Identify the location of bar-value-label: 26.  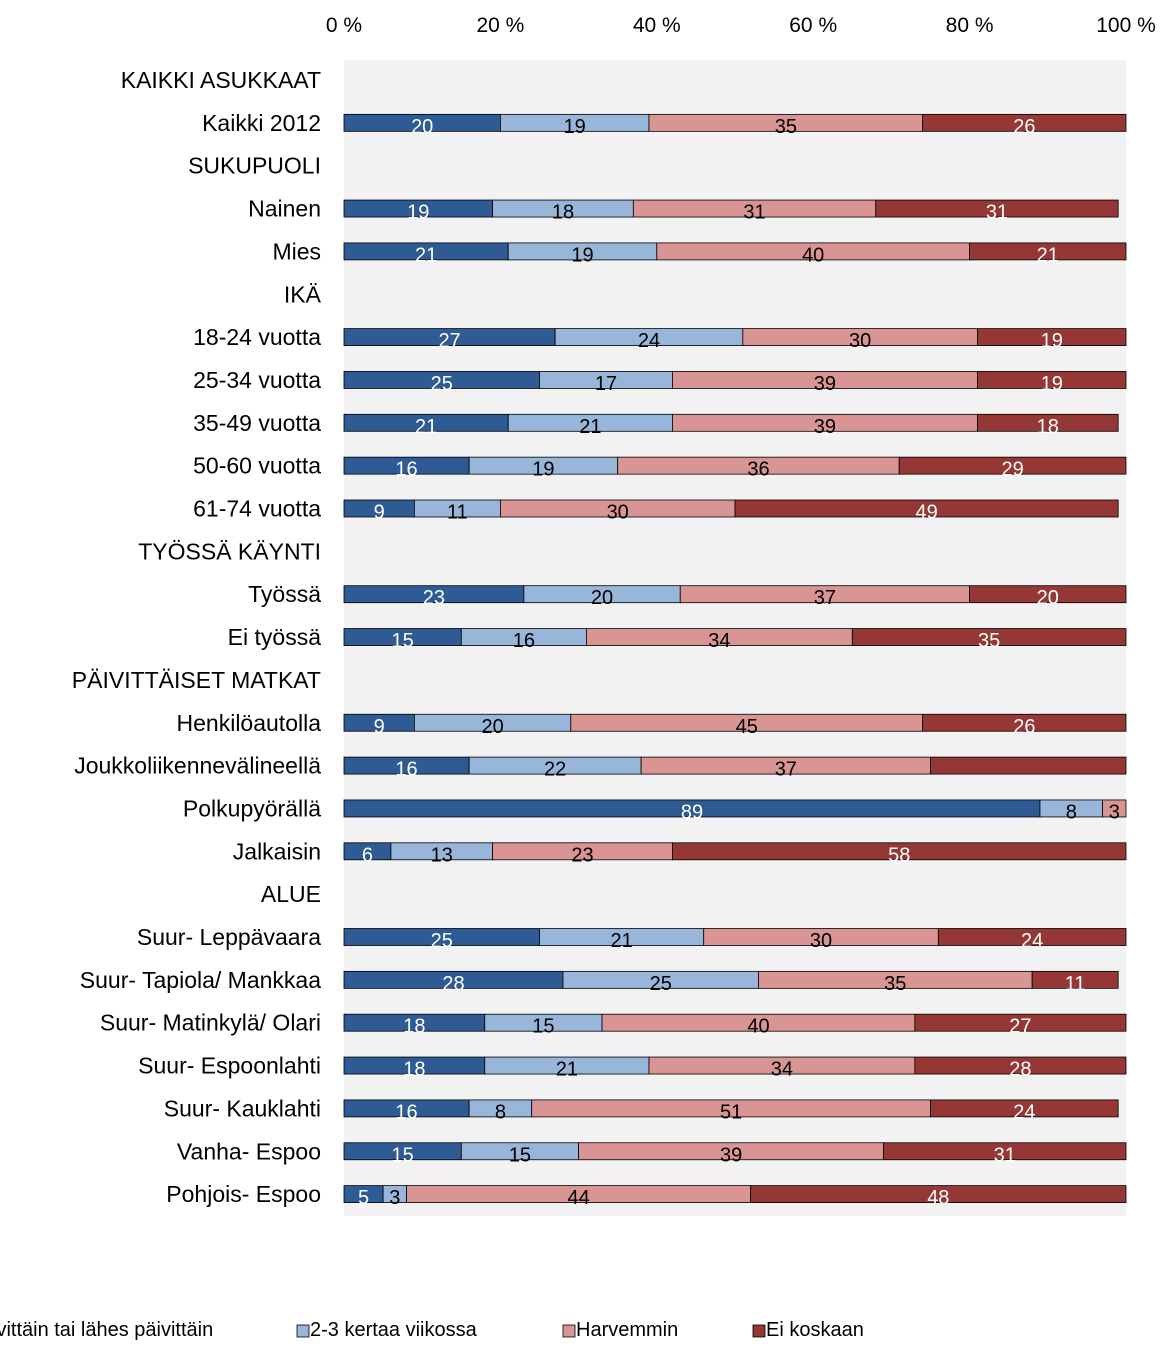
(1024, 727).